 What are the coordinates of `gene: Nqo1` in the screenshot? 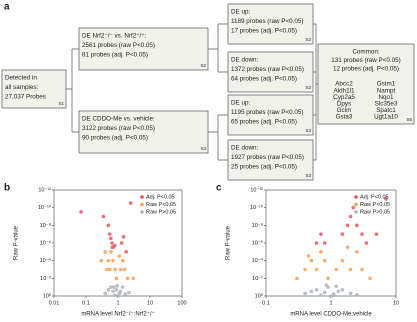 It's located at (386, 97).